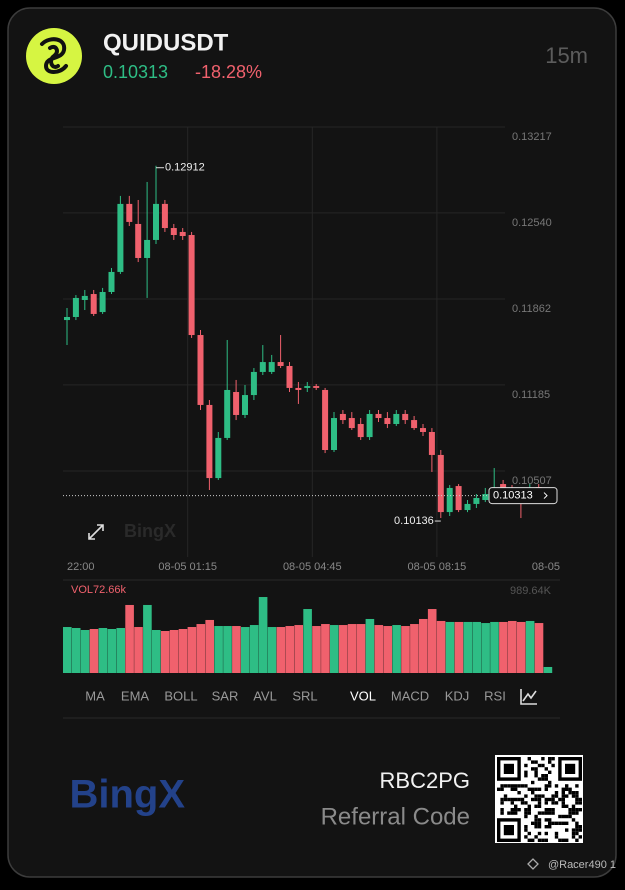 The height and width of the screenshot is (890, 625). Describe the element at coordinates (495, 695) in the screenshot. I see `indicator-tab: RSI` at that location.